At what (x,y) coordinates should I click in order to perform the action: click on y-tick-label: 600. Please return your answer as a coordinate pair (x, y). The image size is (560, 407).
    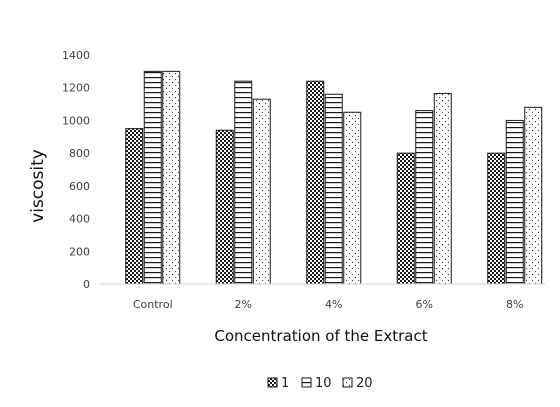
    Looking at the image, I should click on (79, 186).